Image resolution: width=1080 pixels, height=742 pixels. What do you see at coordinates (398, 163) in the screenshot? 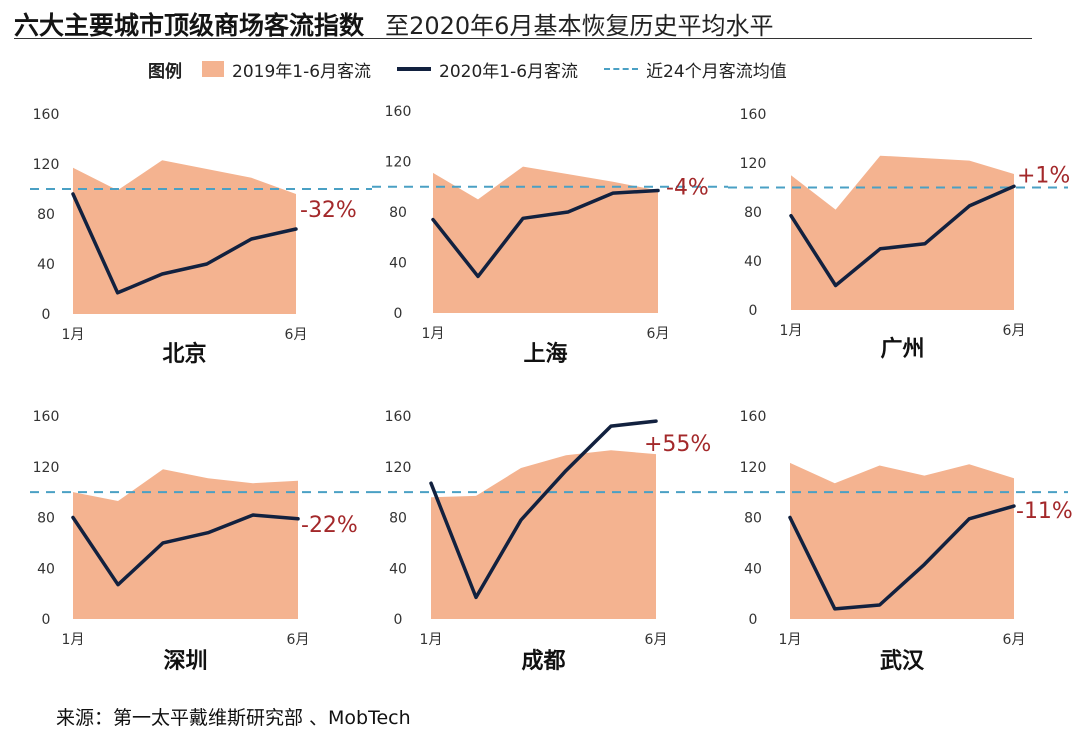
I see `chart-2-y-tick: 120` at bounding box center [398, 163].